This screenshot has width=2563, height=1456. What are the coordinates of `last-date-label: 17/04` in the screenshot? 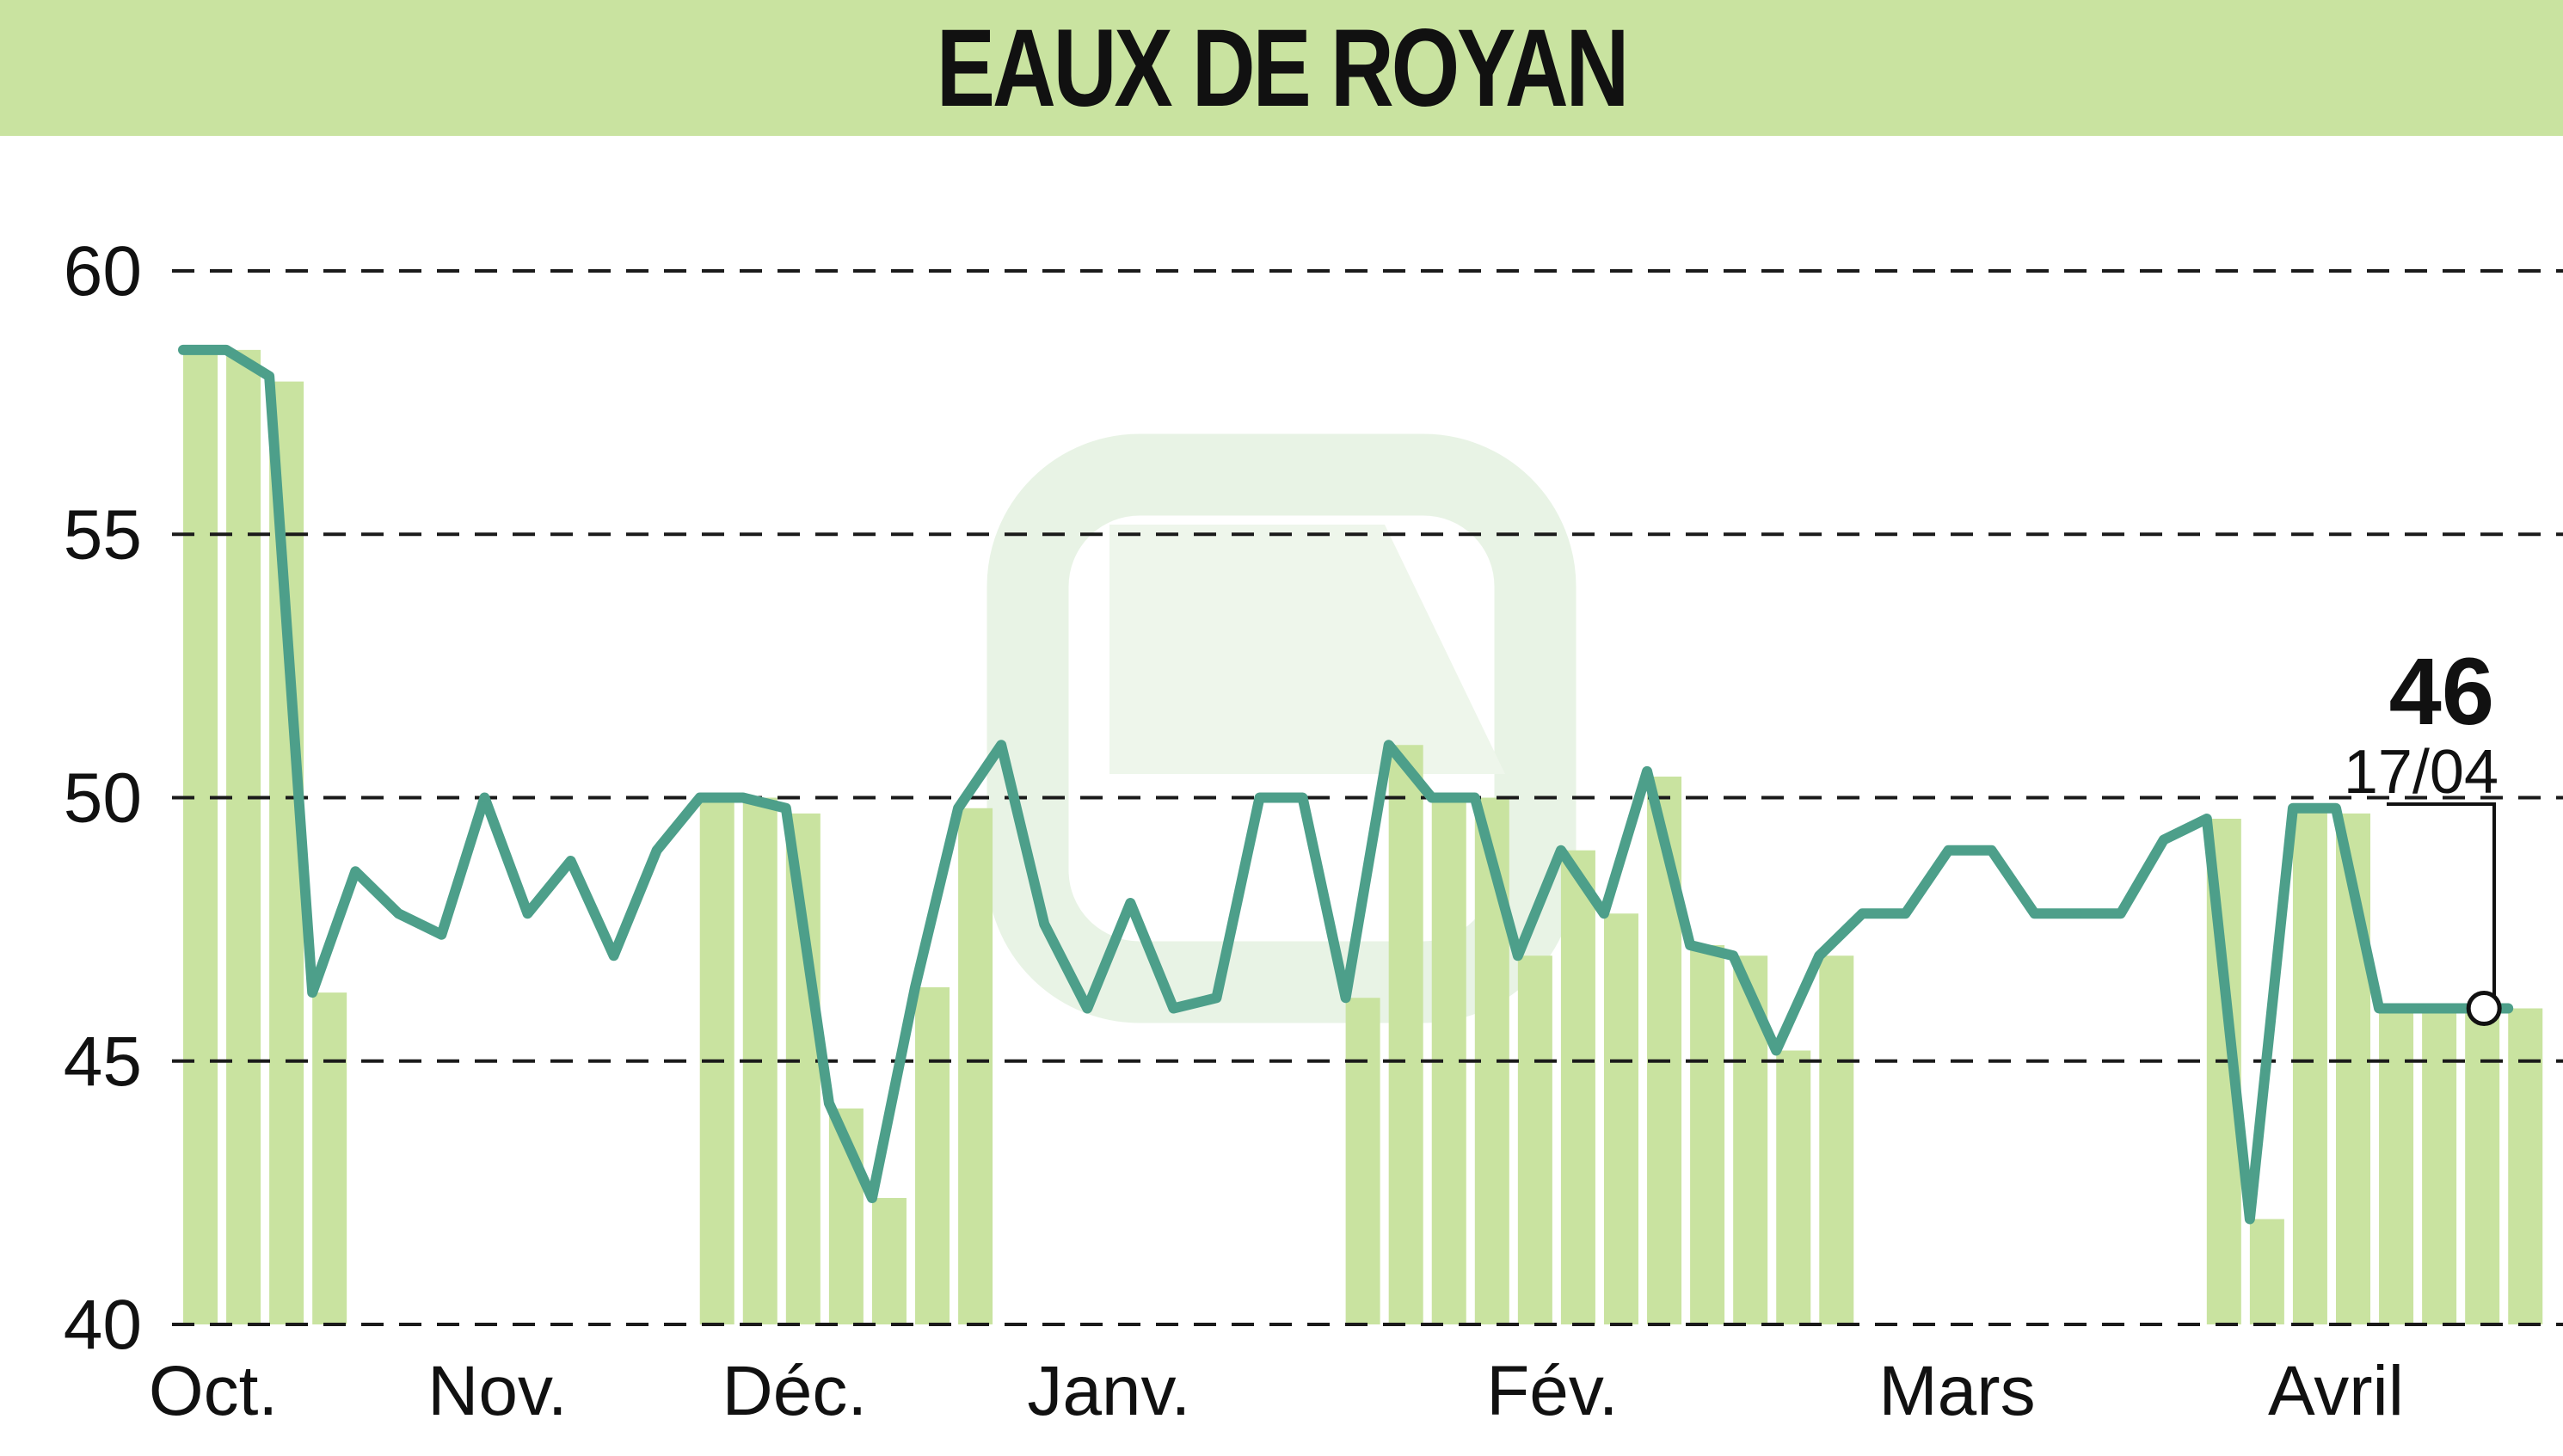 It's located at (2421, 773).